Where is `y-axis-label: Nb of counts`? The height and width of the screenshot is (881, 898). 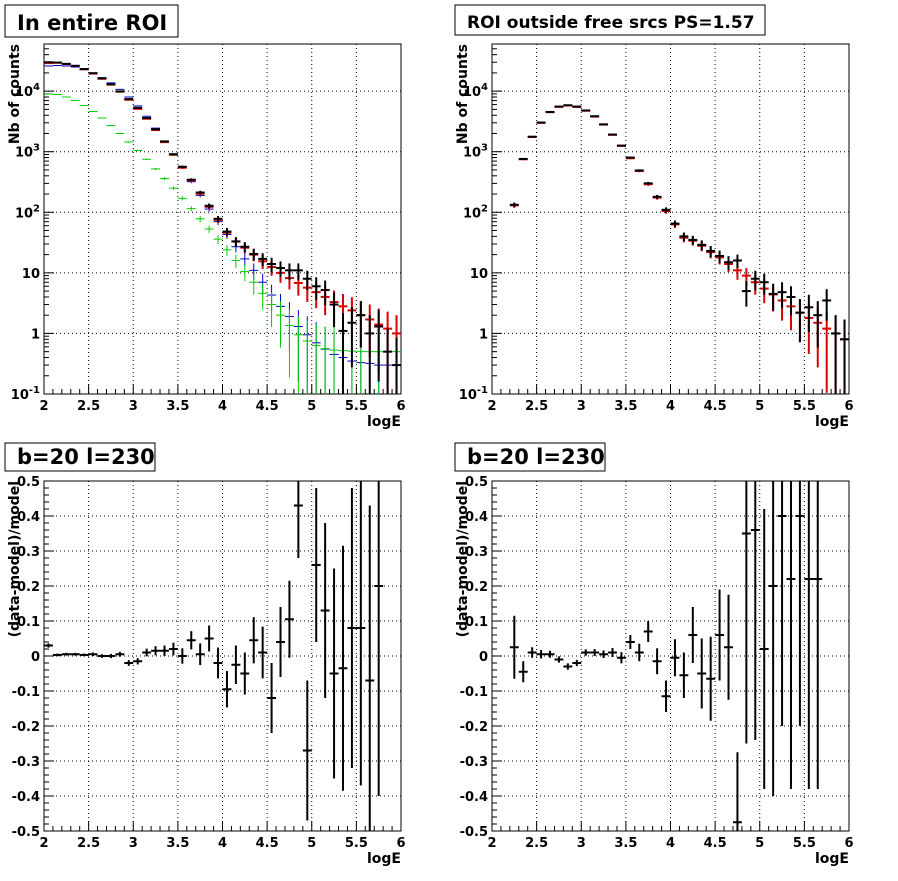
y-axis-label: Nb of counts is located at coordinates (463, 94).